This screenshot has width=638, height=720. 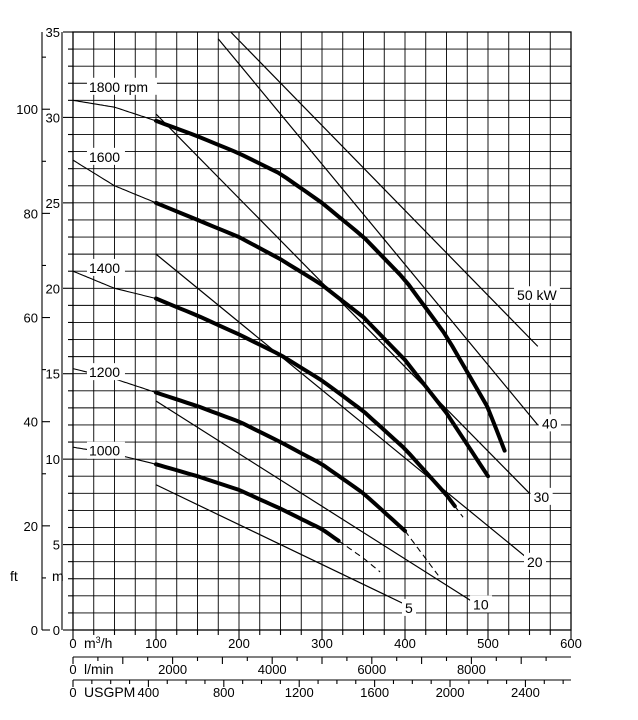 I want to click on m-tick-label: 15, so click(x=53, y=374).